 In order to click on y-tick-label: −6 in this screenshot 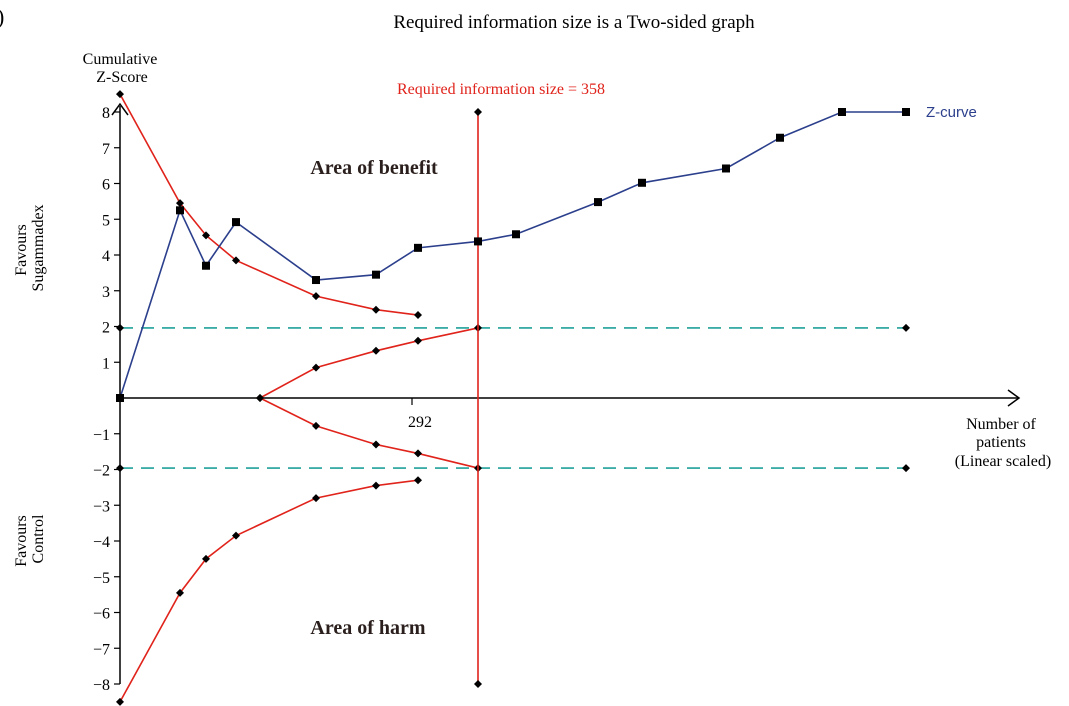, I will do `click(101, 614)`.